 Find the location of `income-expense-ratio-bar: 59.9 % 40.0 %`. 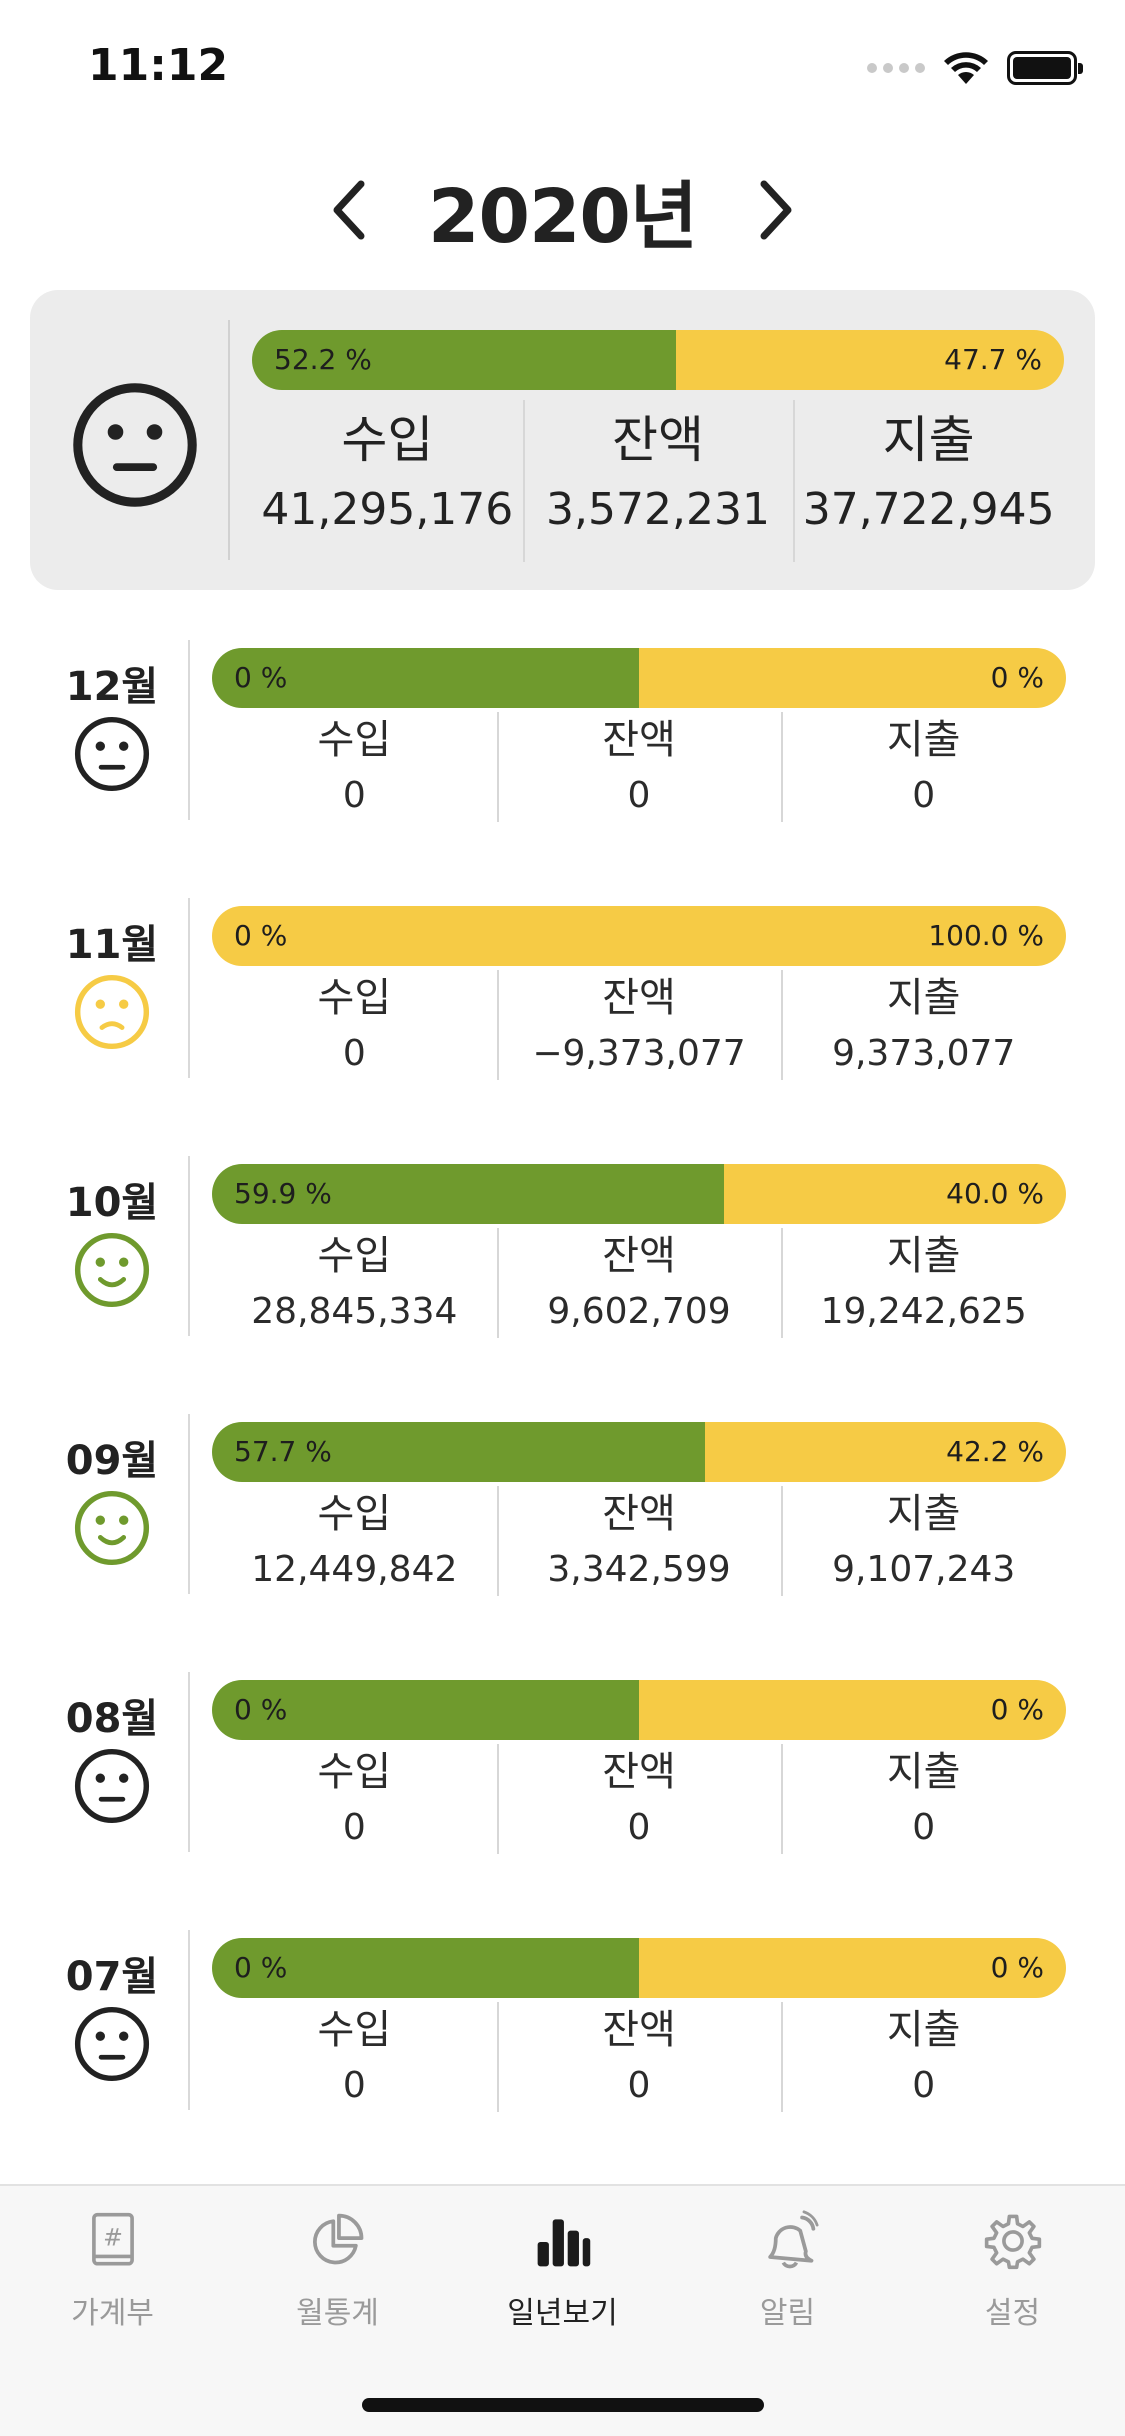

income-expense-ratio-bar: 59.9 % 40.0 % is located at coordinates (639, 1194).